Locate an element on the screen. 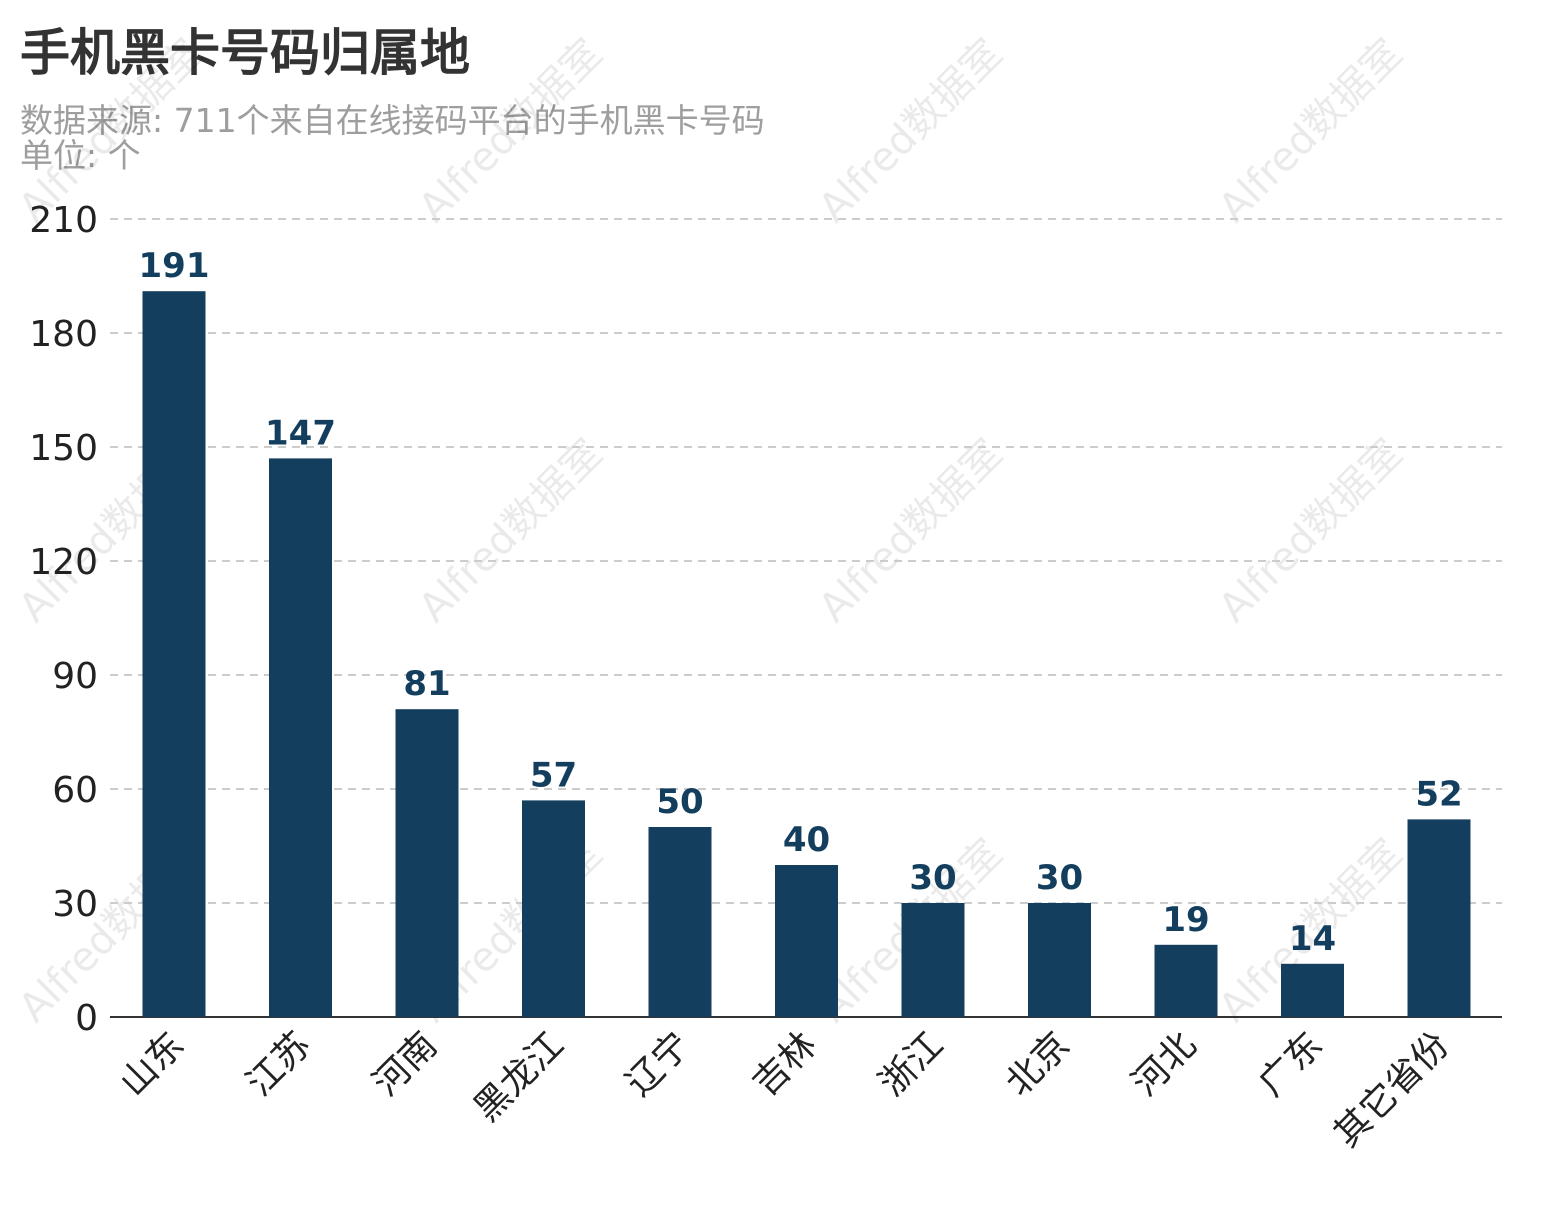 Image resolution: width=1542 pixels, height=1206 pixels. data-label: 147 is located at coordinates (300, 433).